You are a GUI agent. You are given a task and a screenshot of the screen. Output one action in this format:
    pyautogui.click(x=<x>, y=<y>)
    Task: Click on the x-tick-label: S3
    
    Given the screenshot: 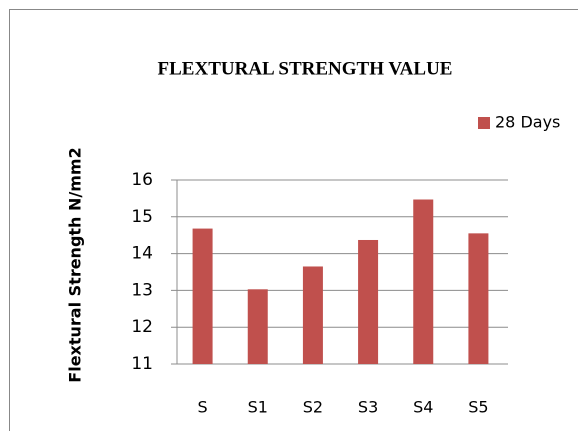 What is the action you would take?
    pyautogui.click(x=368, y=407)
    